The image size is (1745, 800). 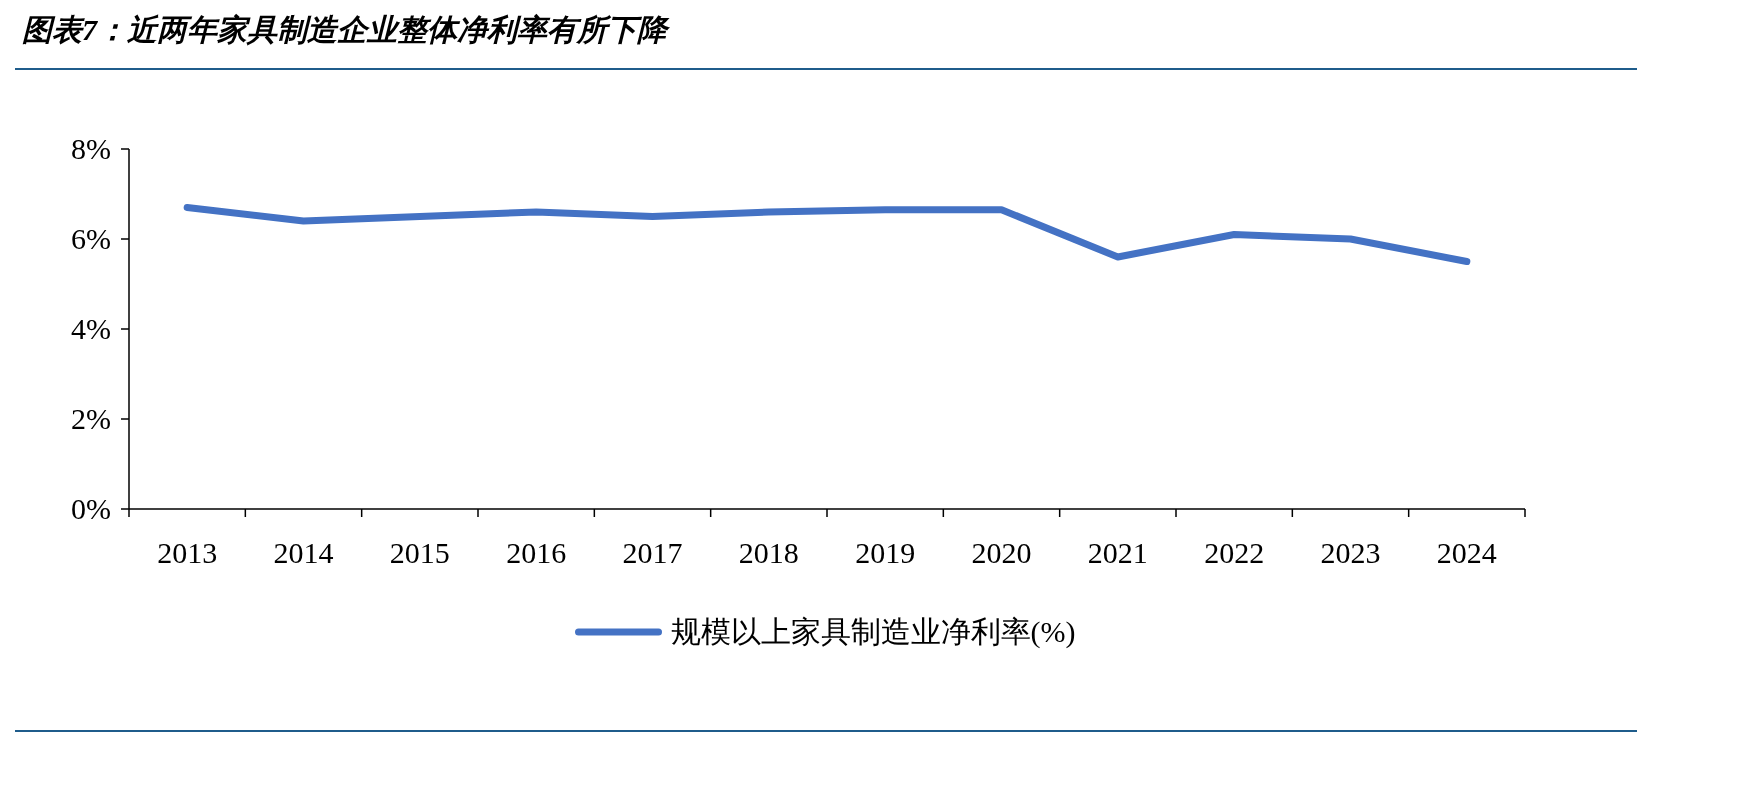 I want to click on x-tick-label: 2018, so click(x=768, y=552).